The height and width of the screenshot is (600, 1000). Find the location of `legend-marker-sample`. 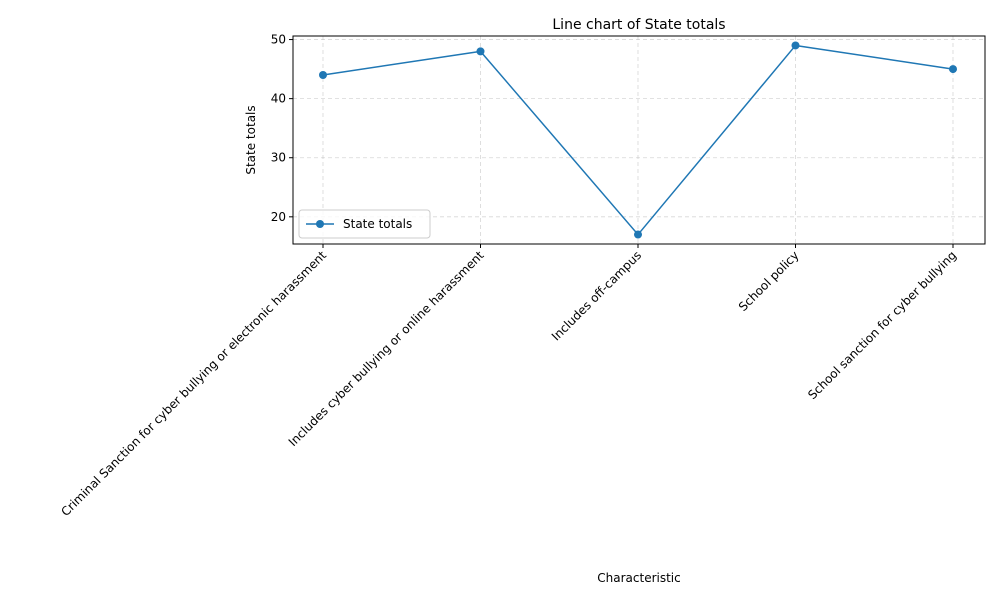

legend-marker-sample is located at coordinates (320, 224).